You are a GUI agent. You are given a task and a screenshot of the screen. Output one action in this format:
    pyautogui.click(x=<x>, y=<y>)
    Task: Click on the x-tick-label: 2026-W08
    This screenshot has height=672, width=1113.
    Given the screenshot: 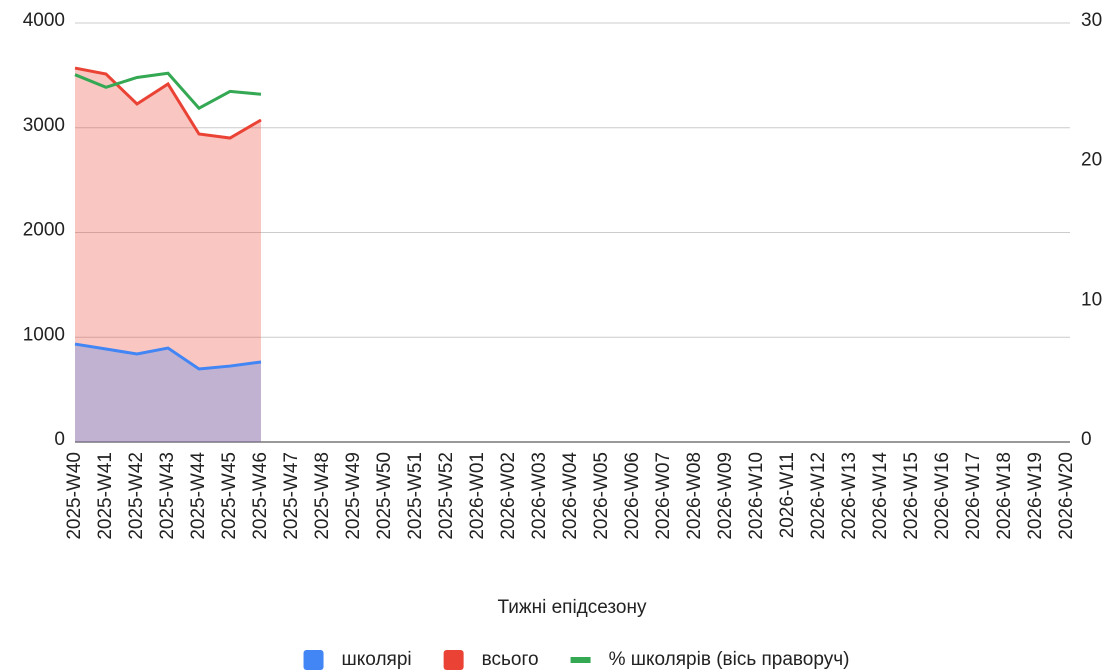 What is the action you would take?
    pyautogui.click(x=694, y=496)
    